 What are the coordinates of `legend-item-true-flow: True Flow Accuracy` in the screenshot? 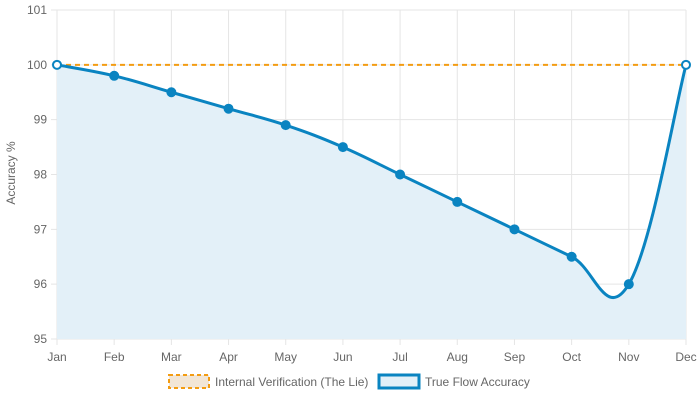 It's located at (453, 381).